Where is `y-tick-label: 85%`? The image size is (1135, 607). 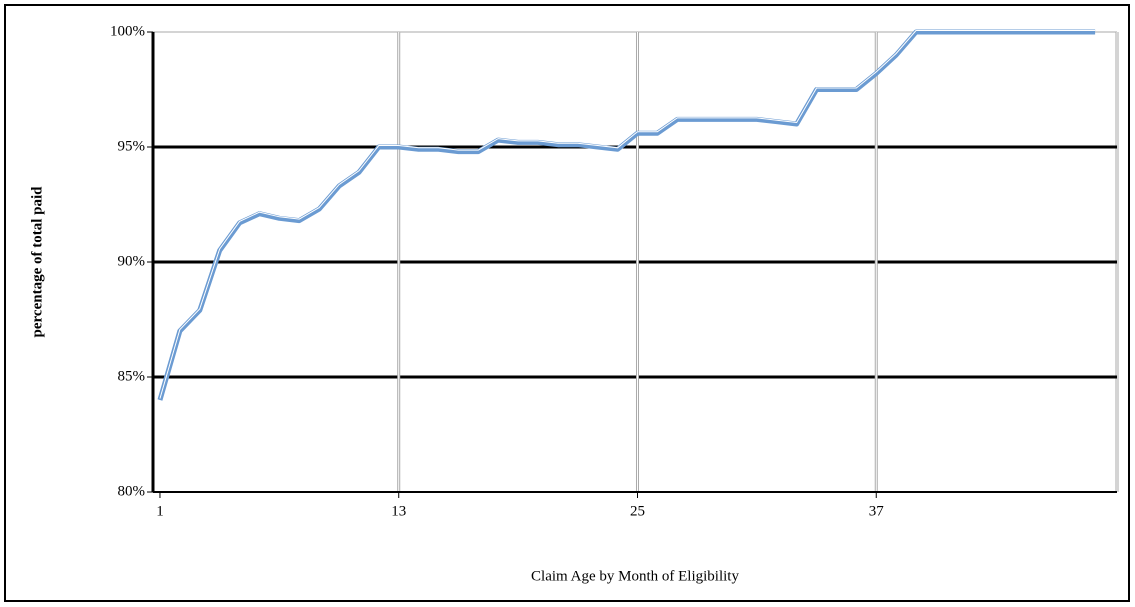
y-tick-label: 85% is located at coordinates (132, 376).